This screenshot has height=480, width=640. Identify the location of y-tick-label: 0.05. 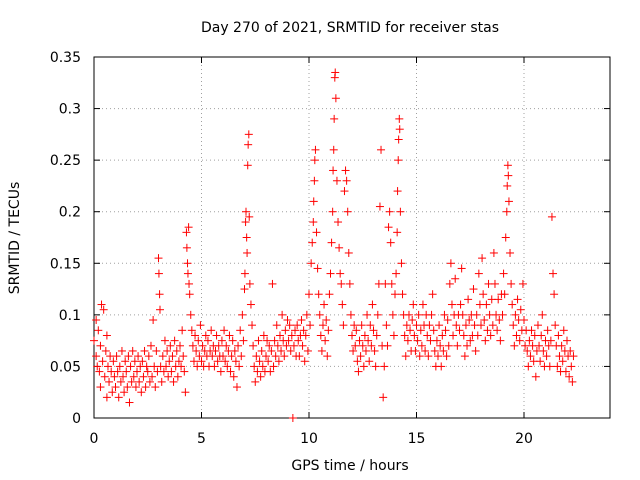
(65, 367).